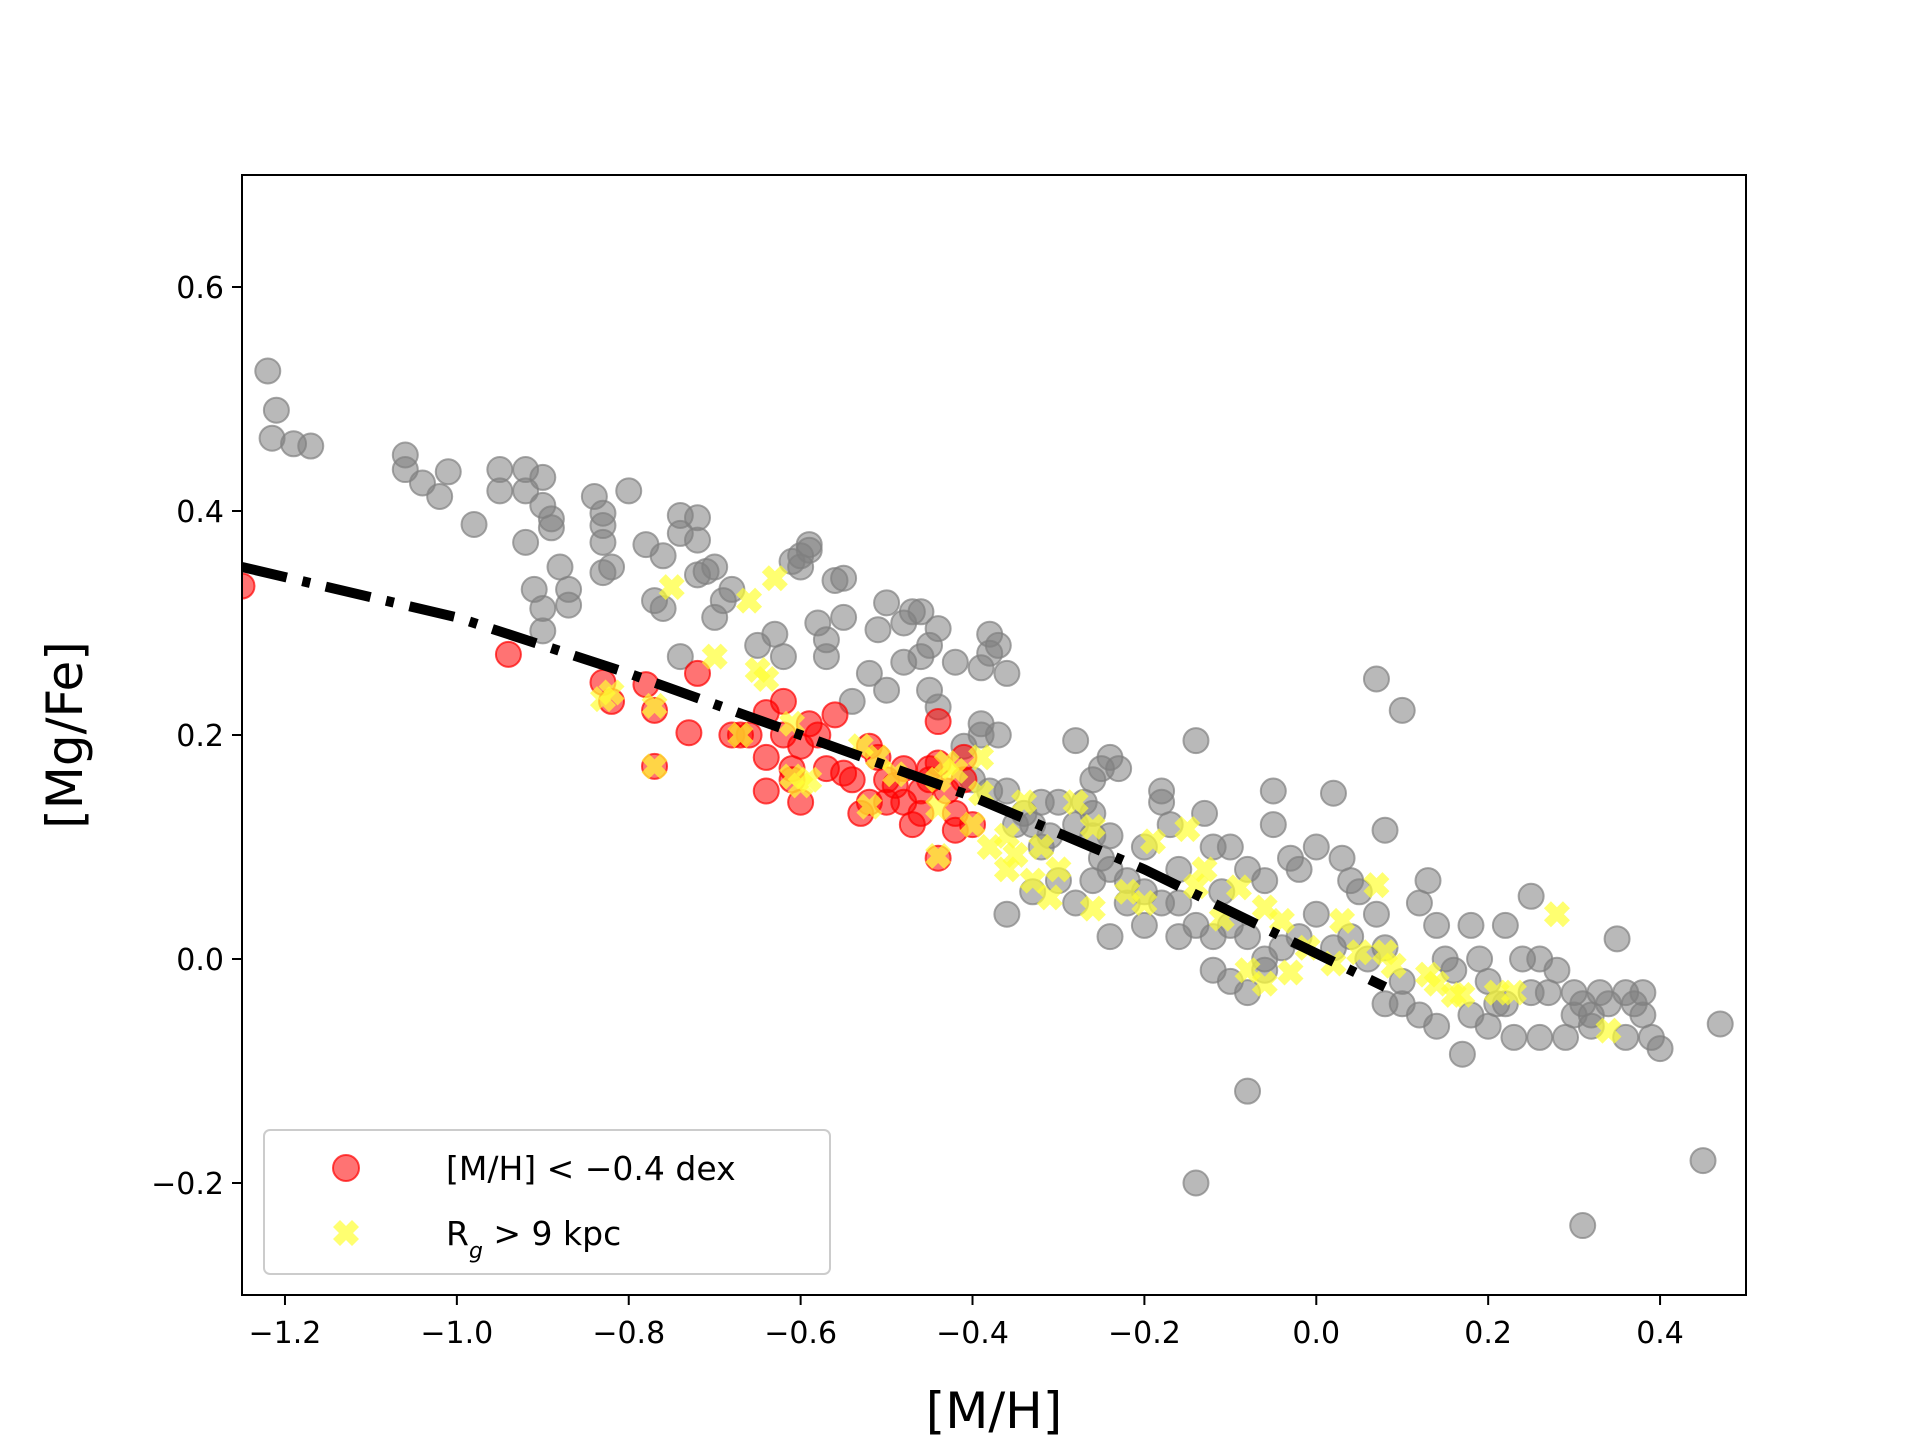 This screenshot has width=1920, height=1440. I want to click on legend-frame, so click(547, 1202).